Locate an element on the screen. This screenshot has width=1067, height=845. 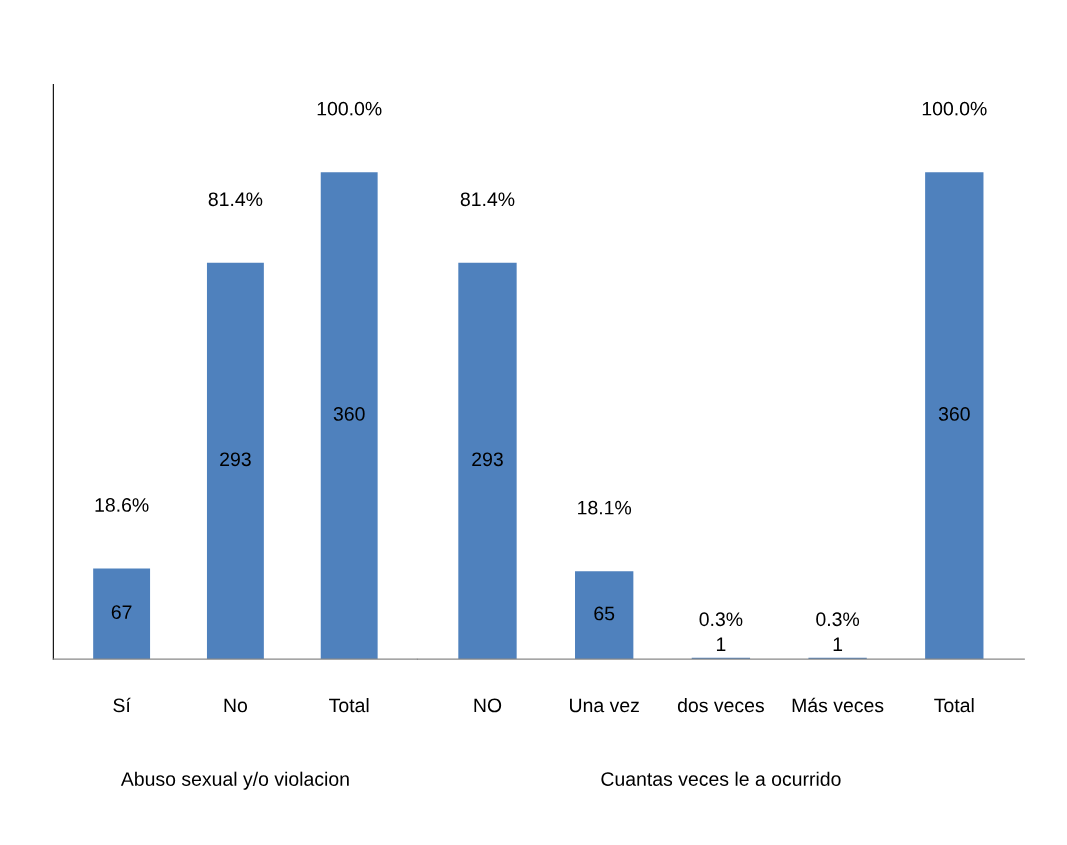
annotation: 18.6% is located at coordinates (122, 505).